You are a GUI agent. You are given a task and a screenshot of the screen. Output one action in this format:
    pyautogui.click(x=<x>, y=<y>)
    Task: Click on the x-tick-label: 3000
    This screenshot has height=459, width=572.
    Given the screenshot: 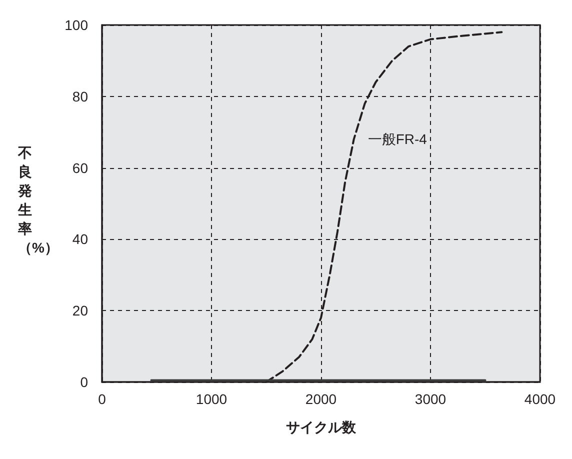 What is the action you would take?
    pyautogui.click(x=430, y=399)
    